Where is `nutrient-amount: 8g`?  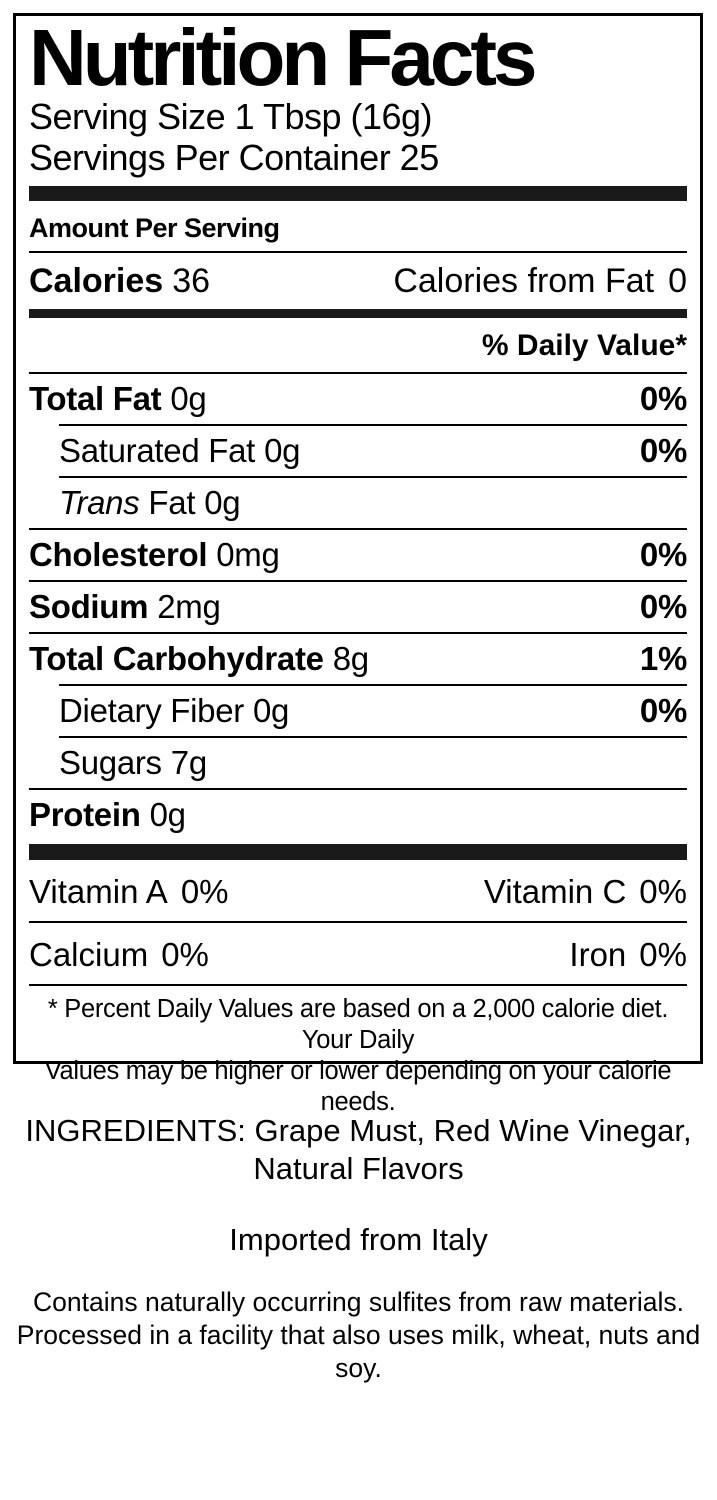 nutrient-amount: 8g is located at coordinates (350, 658).